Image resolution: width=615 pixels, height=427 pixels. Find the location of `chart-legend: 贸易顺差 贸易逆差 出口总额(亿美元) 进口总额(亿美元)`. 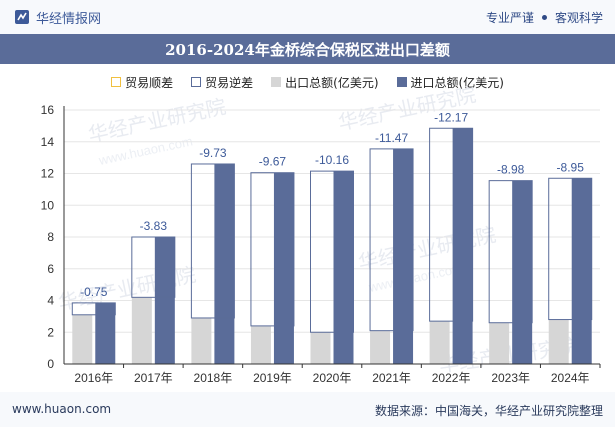

chart-legend: 贸易顺差 贸易逆差 出口总额(亿美元) 进口总额(亿美元) is located at coordinates (307, 82).